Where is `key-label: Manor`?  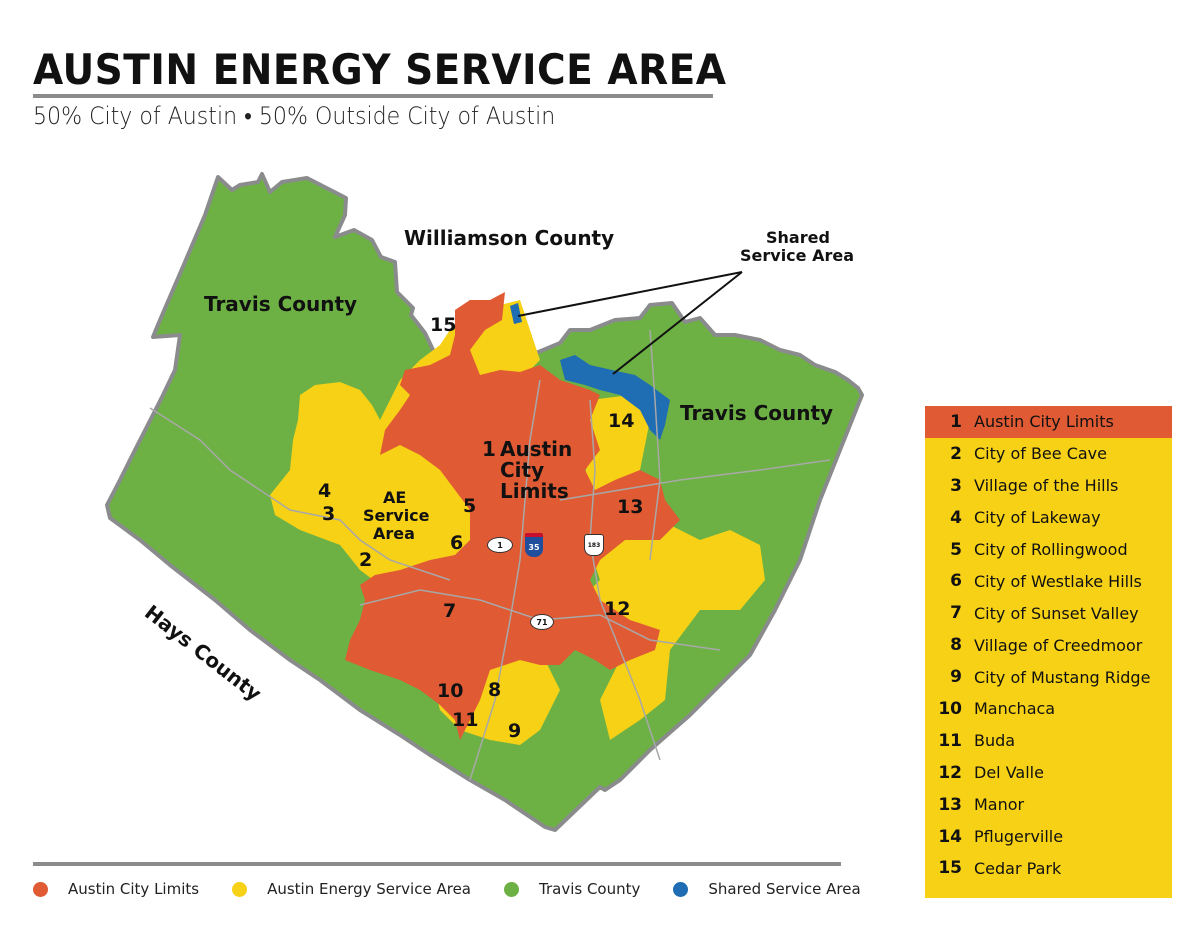
key-label: Manor is located at coordinates (999, 805).